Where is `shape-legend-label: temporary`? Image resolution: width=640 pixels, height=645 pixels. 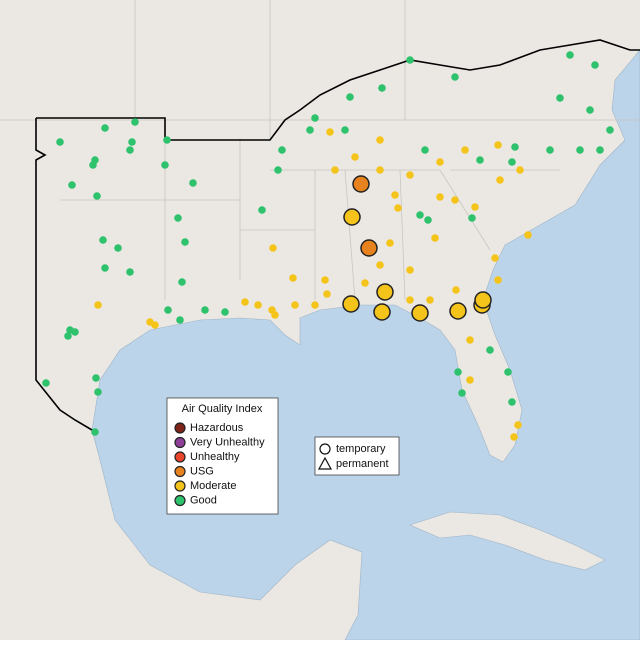
shape-legend-label: temporary is located at coordinates (361, 449).